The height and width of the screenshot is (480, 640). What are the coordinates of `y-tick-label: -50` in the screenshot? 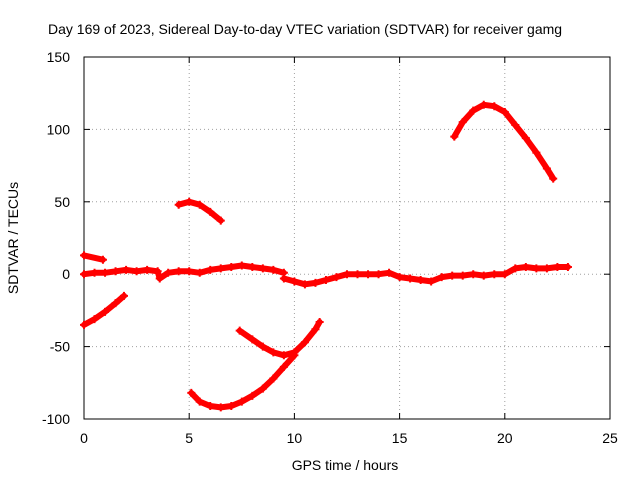 It's located at (60, 347).